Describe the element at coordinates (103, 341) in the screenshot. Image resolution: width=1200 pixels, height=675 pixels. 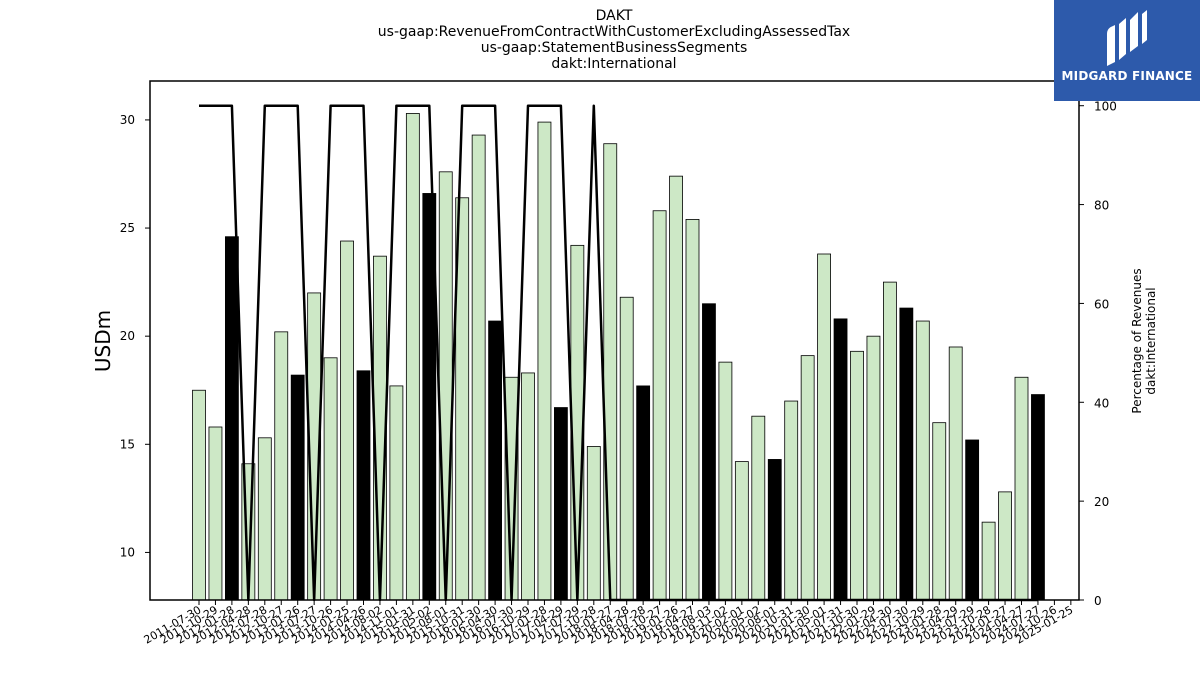
I see `y-axis-label: USDm` at that location.